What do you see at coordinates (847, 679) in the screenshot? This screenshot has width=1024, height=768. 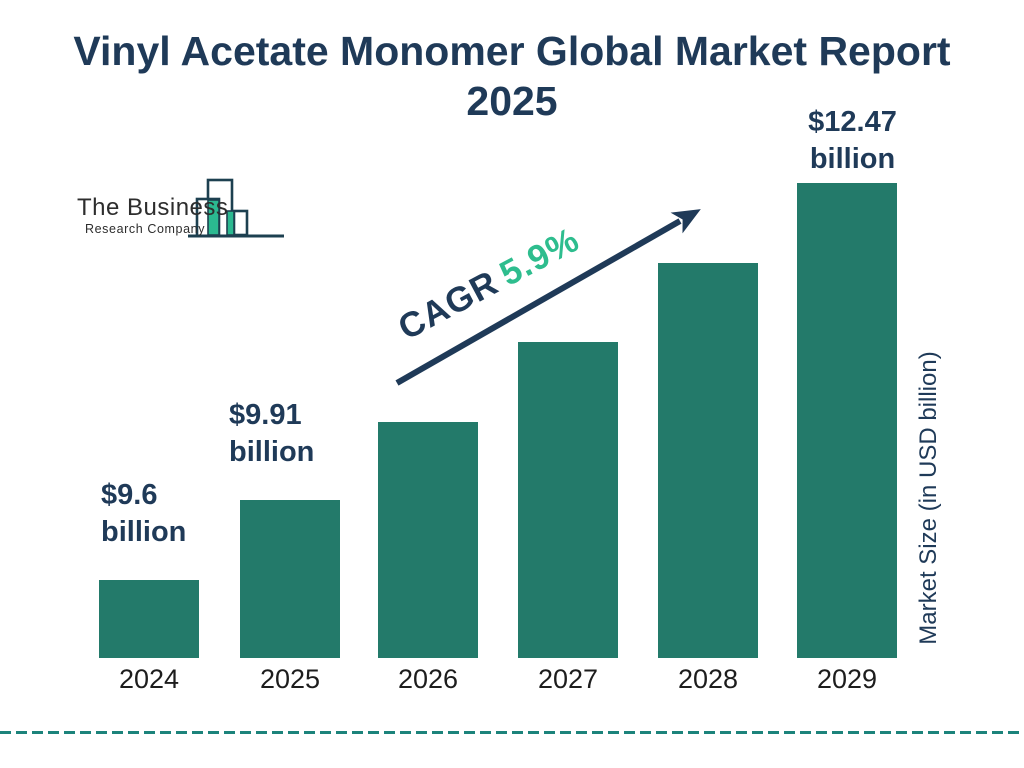 I see `x-tick-2029: 2029` at bounding box center [847, 679].